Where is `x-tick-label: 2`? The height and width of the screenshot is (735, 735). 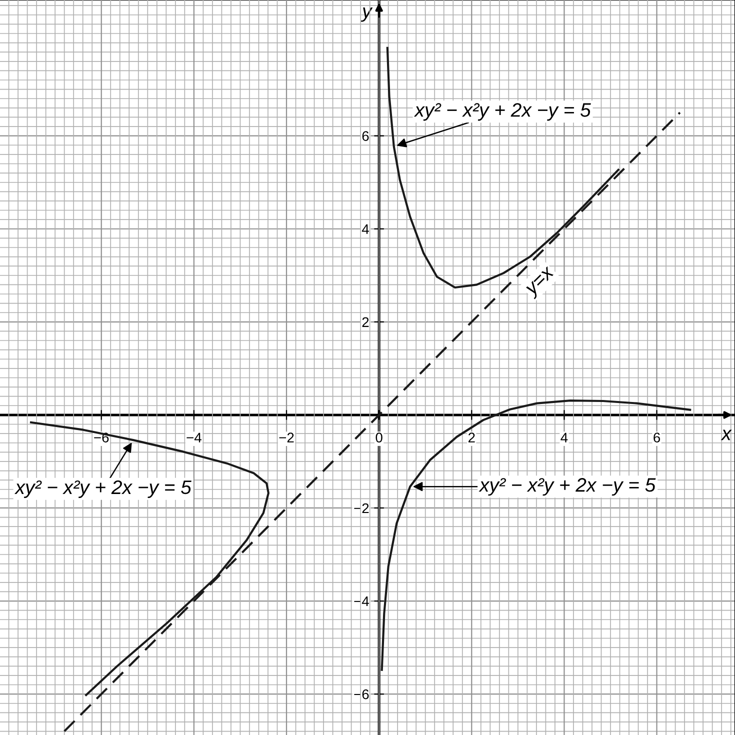
x-tick-label: 2 is located at coordinates (471, 437).